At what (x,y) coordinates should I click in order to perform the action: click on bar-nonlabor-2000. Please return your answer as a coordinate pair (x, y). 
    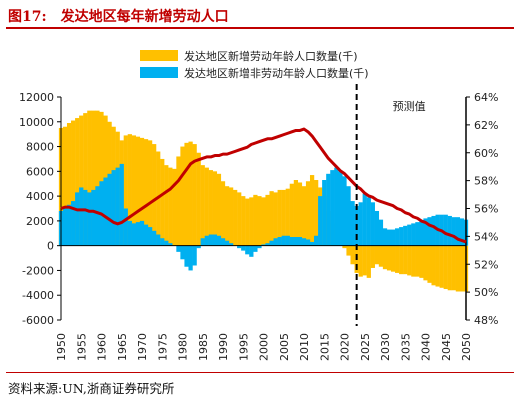
    Looking at the image, I should click on (263, 245).